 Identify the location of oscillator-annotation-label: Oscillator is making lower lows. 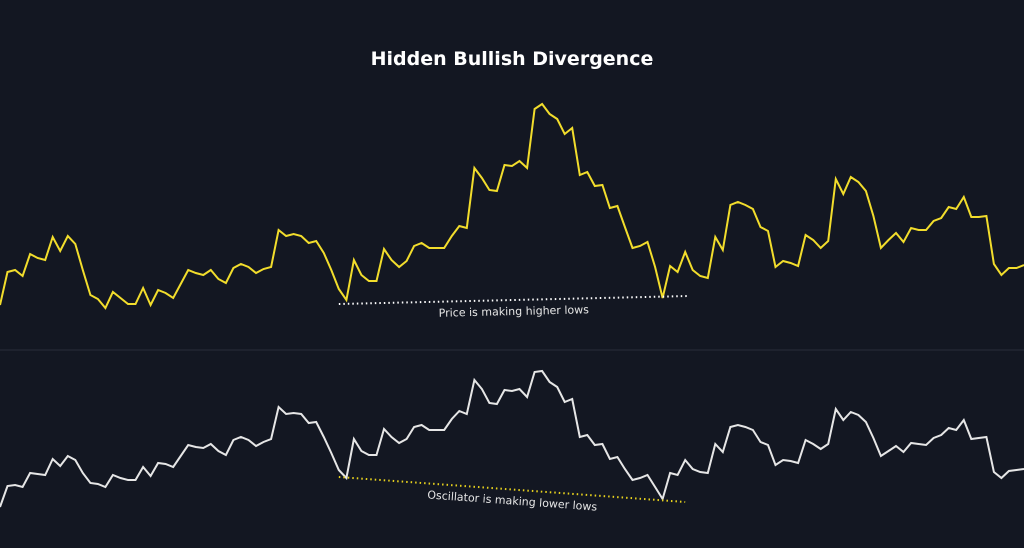
(512, 500).